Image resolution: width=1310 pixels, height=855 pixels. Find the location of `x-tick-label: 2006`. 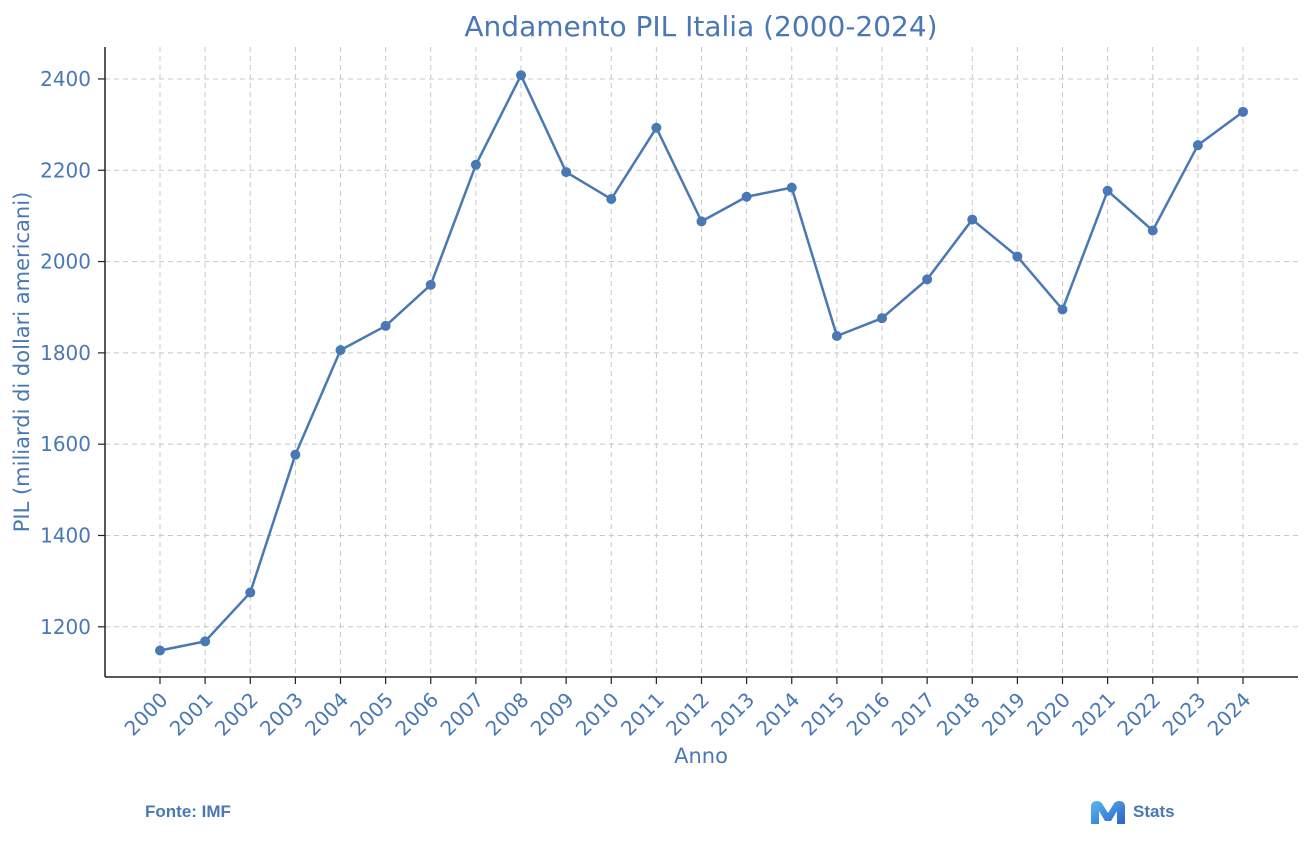

x-tick-label: 2006 is located at coordinates (416, 714).